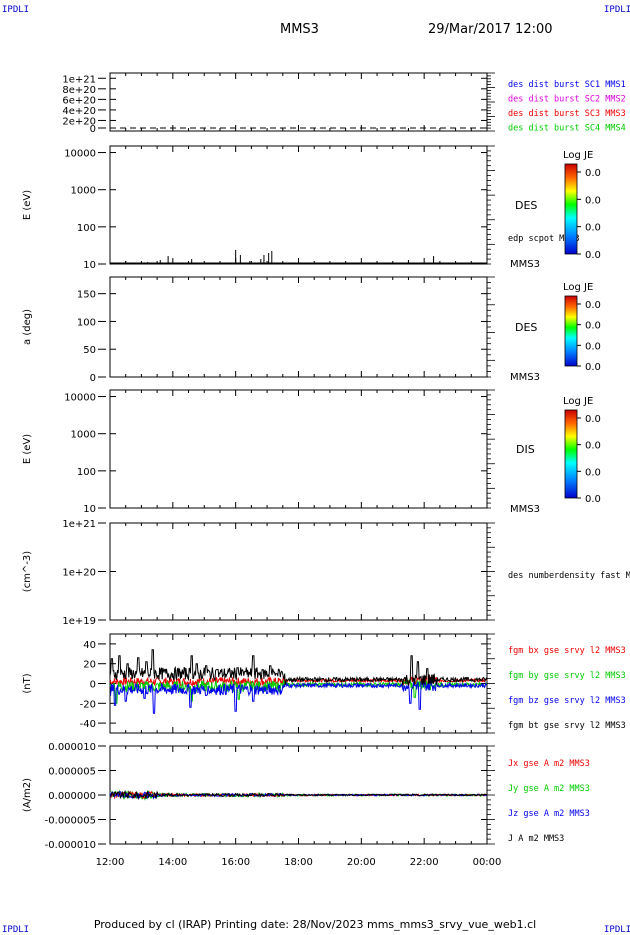 The image size is (630, 935). What do you see at coordinates (549, 814) in the screenshot?
I see `legend-entry: Jz gse A m2 MMS3` at bounding box center [549, 814].